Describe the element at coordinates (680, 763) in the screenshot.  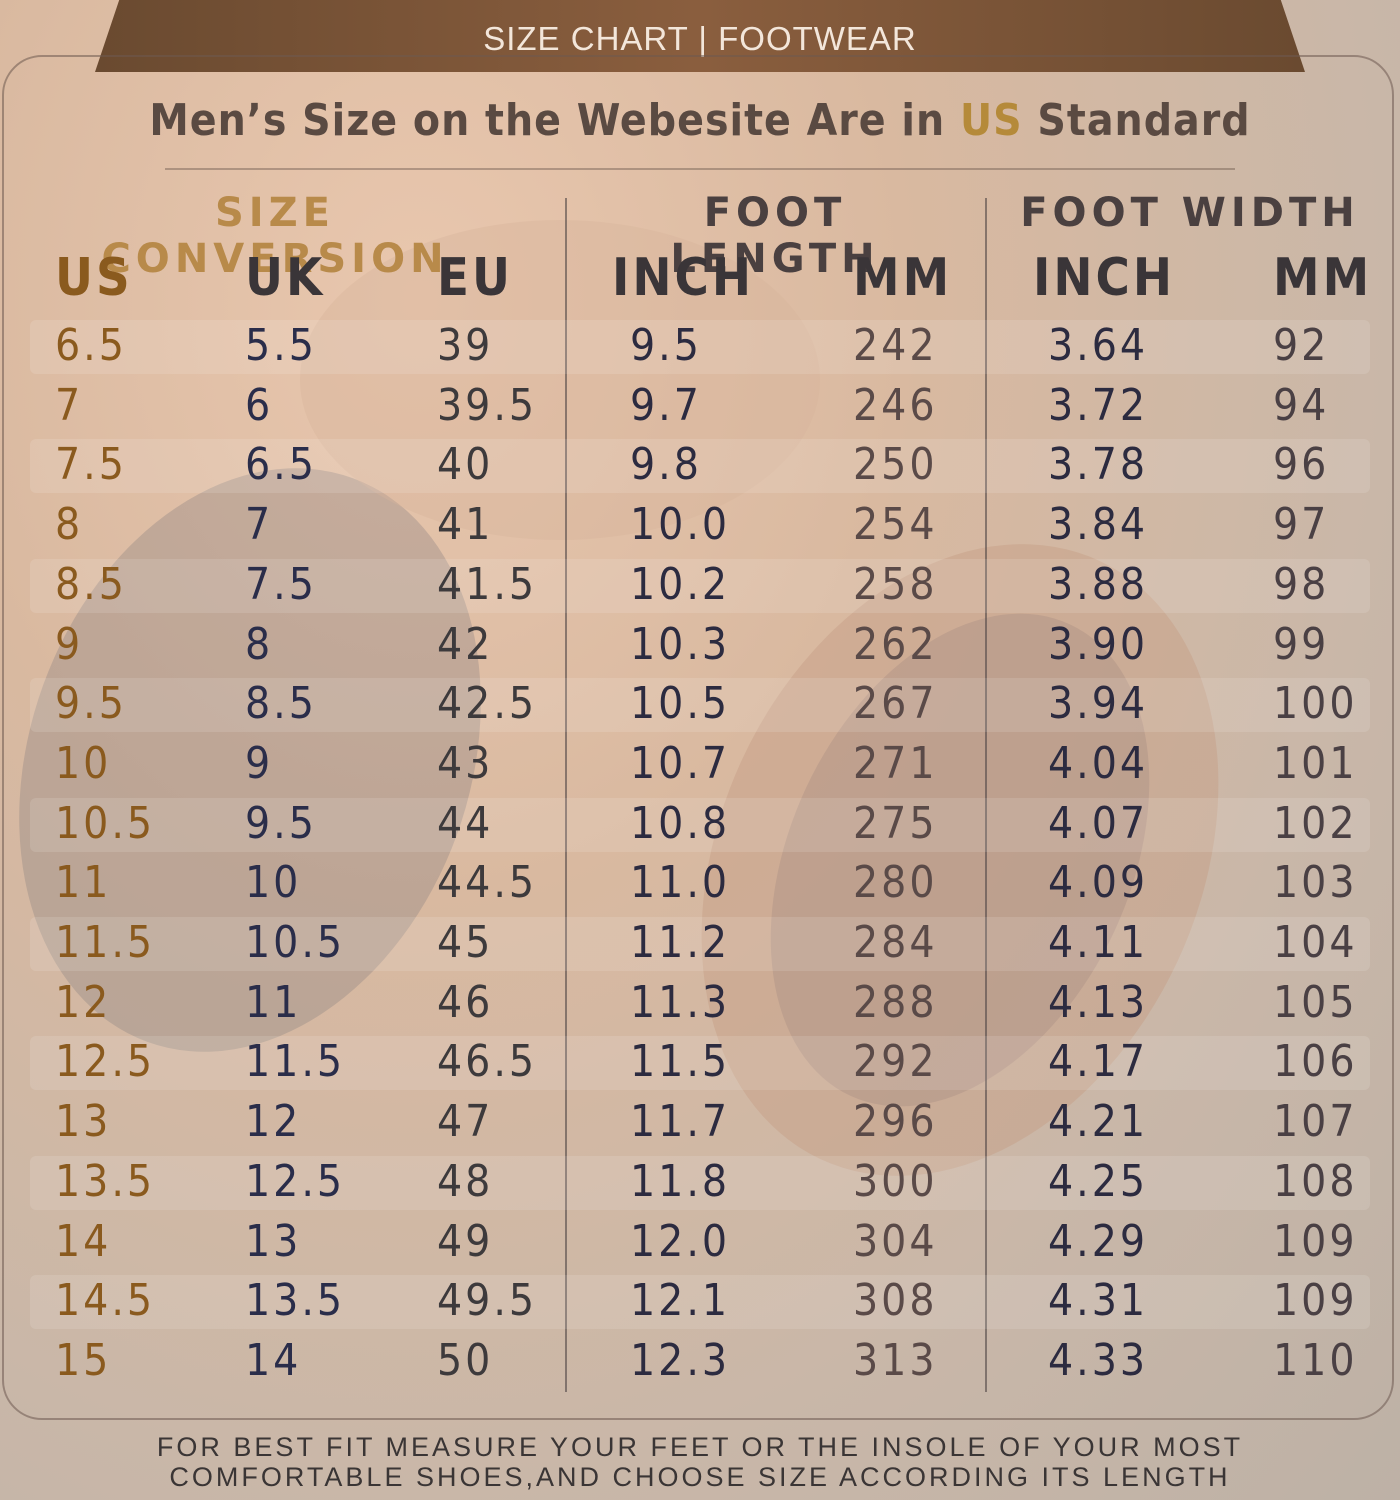
I see `table-cell: 10.7` at that location.